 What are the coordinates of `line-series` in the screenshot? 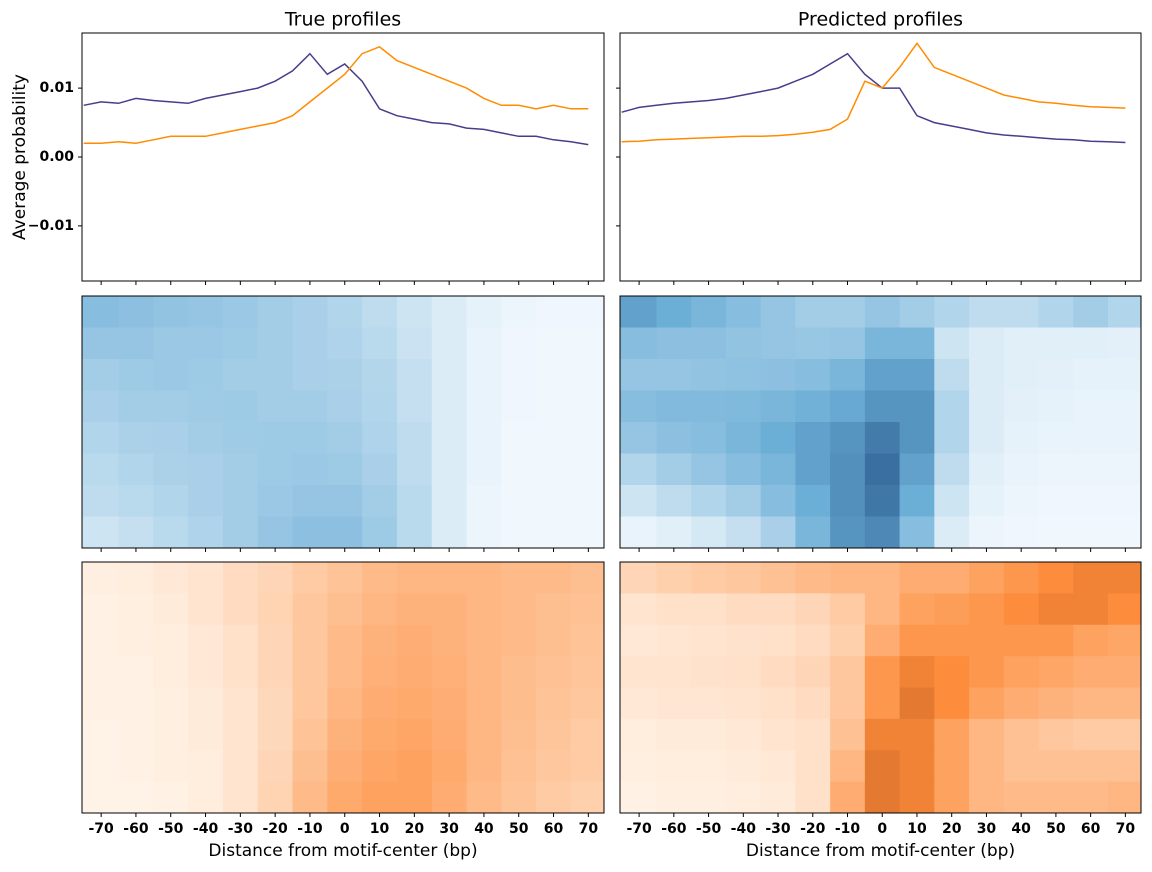 It's located at (336, 99).